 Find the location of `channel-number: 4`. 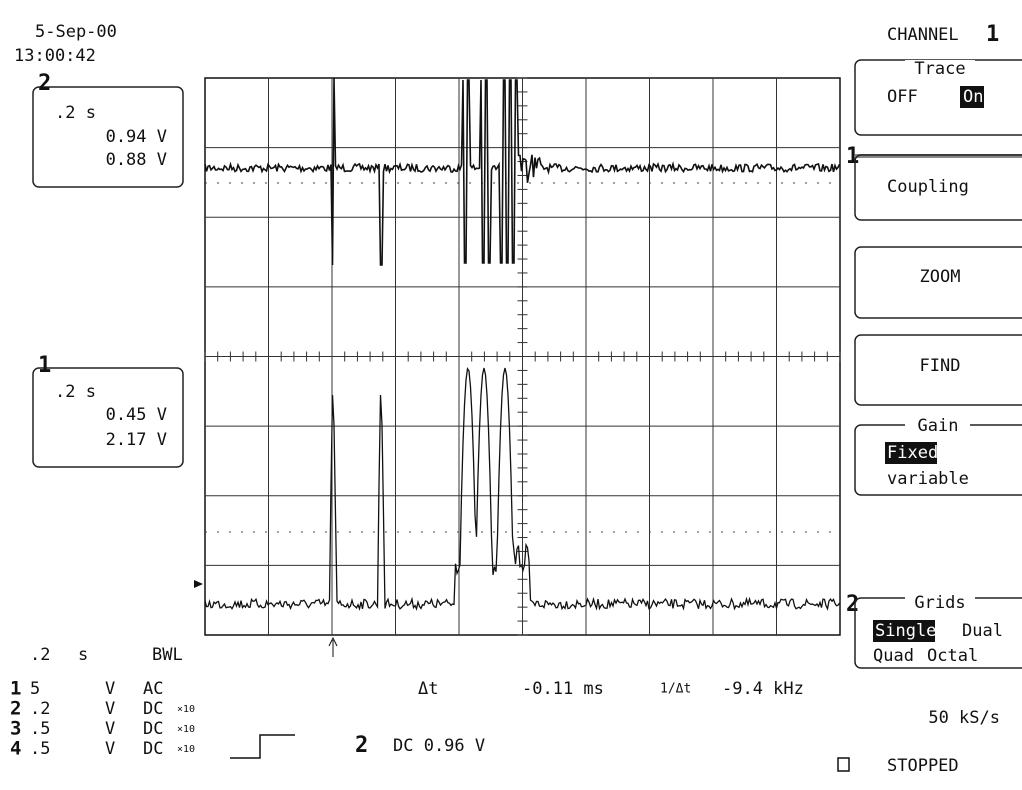

channel-number: 4 is located at coordinates (15, 749).